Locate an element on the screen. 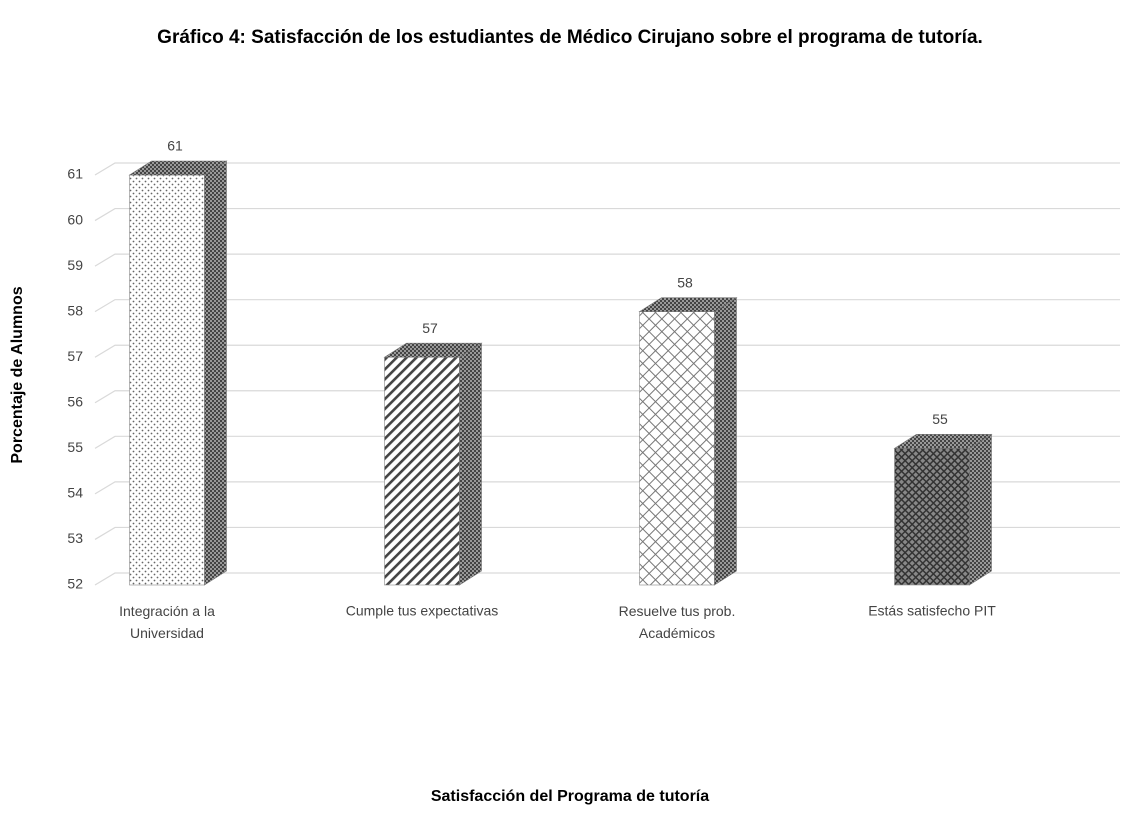  x-tick-label: Resuelve tus prob. Académicos is located at coordinates (677, 622).